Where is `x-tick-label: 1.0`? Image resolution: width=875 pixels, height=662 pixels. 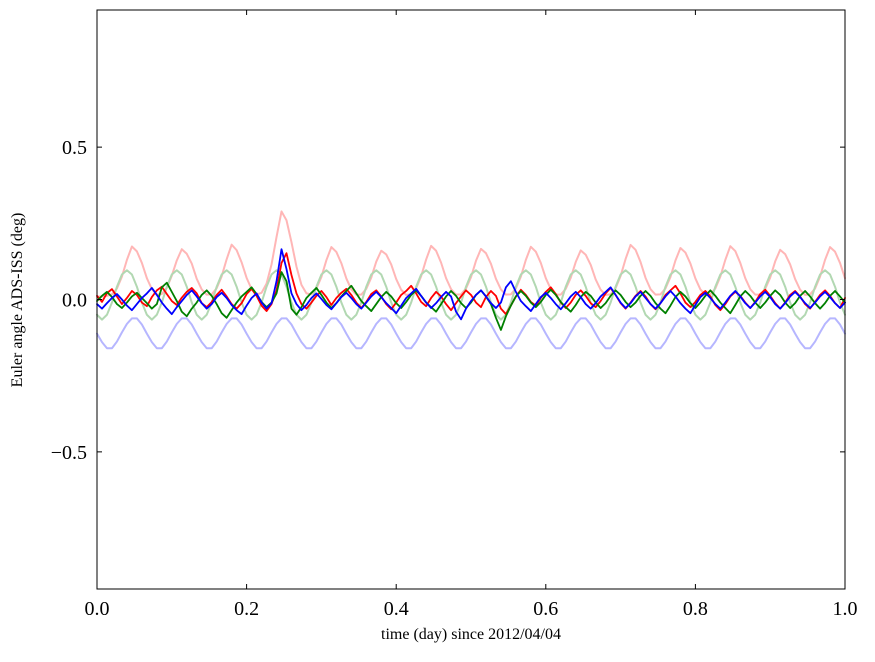 x-tick-label: 1.0 is located at coordinates (845, 609).